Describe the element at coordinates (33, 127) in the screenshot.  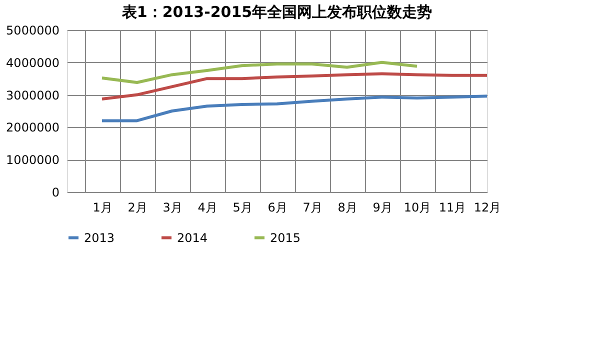
I see `y-tick-label: 2000000` at that location.